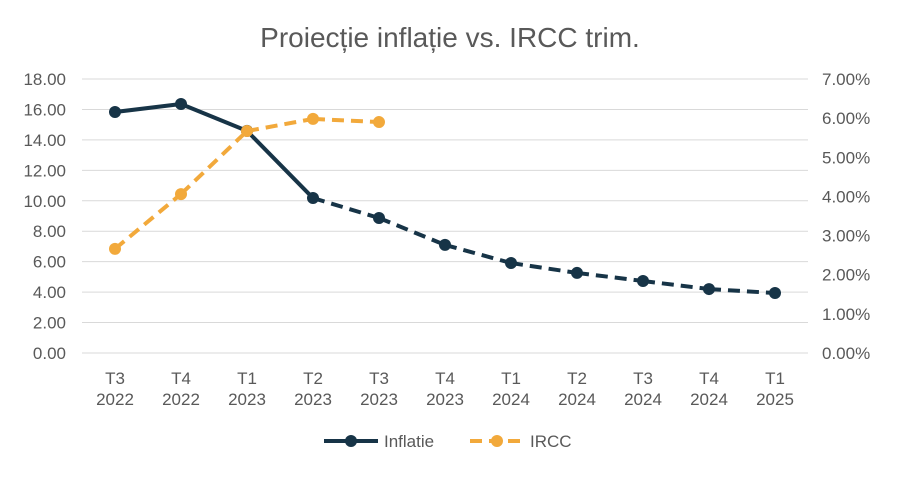 The width and height of the screenshot is (900, 484). Describe the element at coordinates (846, 353) in the screenshot. I see `right-tick-label: 0.00%` at that location.